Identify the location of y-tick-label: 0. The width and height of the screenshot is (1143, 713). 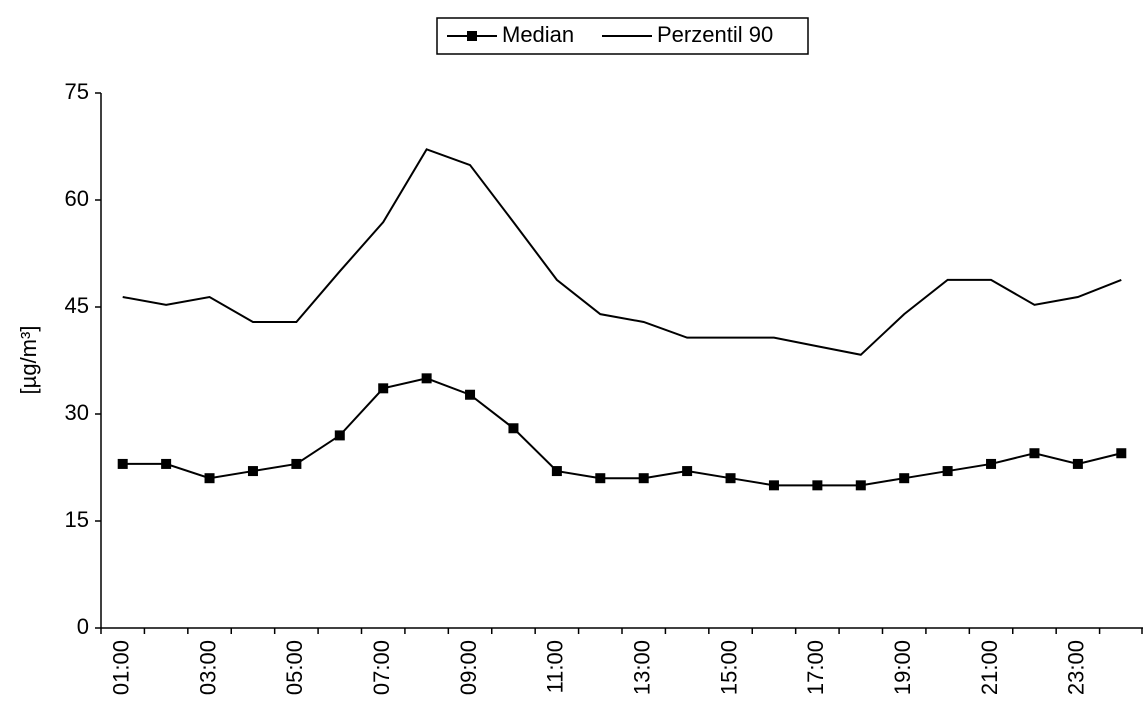
(83, 626).